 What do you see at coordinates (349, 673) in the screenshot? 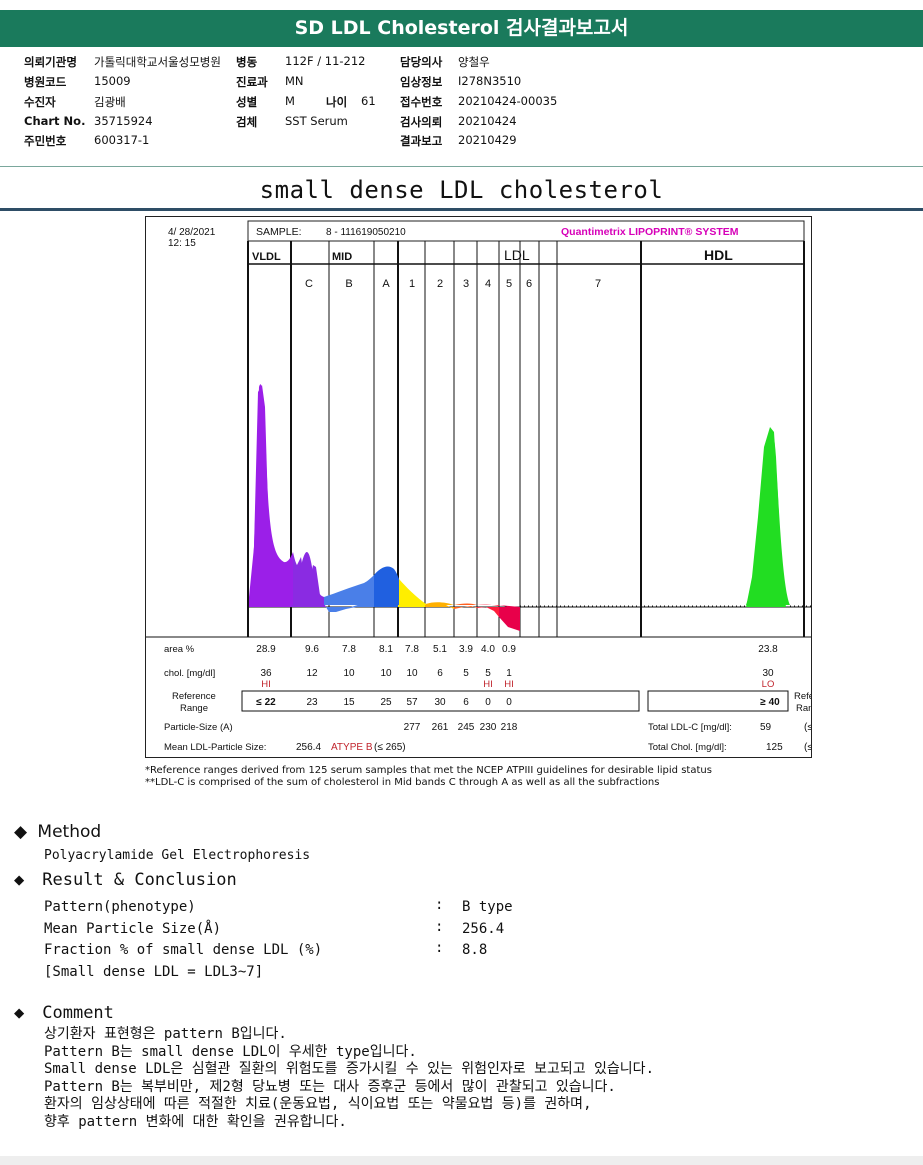
I see `chol-B: 10` at bounding box center [349, 673].